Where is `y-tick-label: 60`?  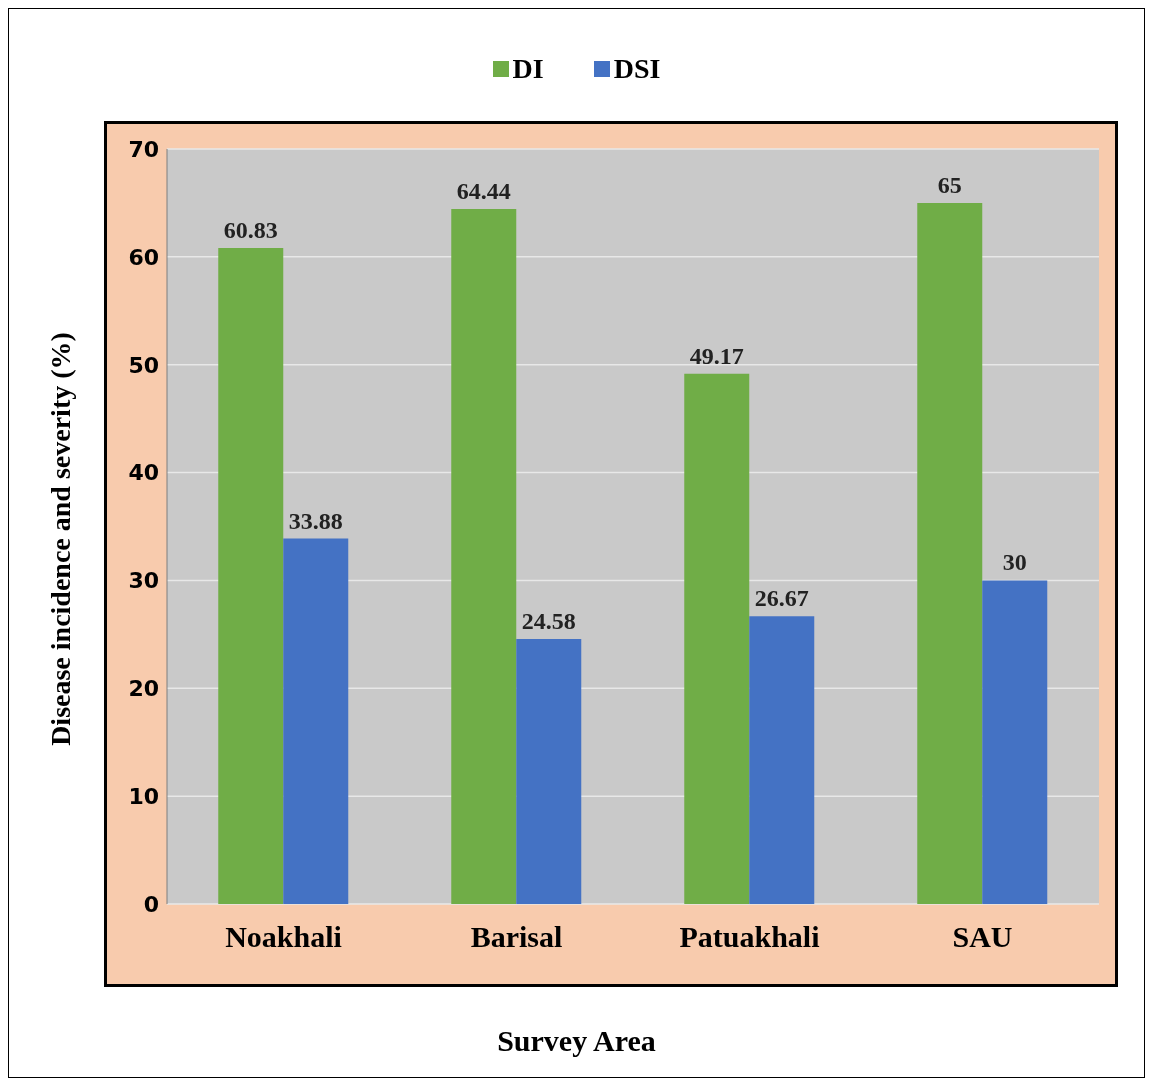
y-tick-label: 60 is located at coordinates (143, 257).